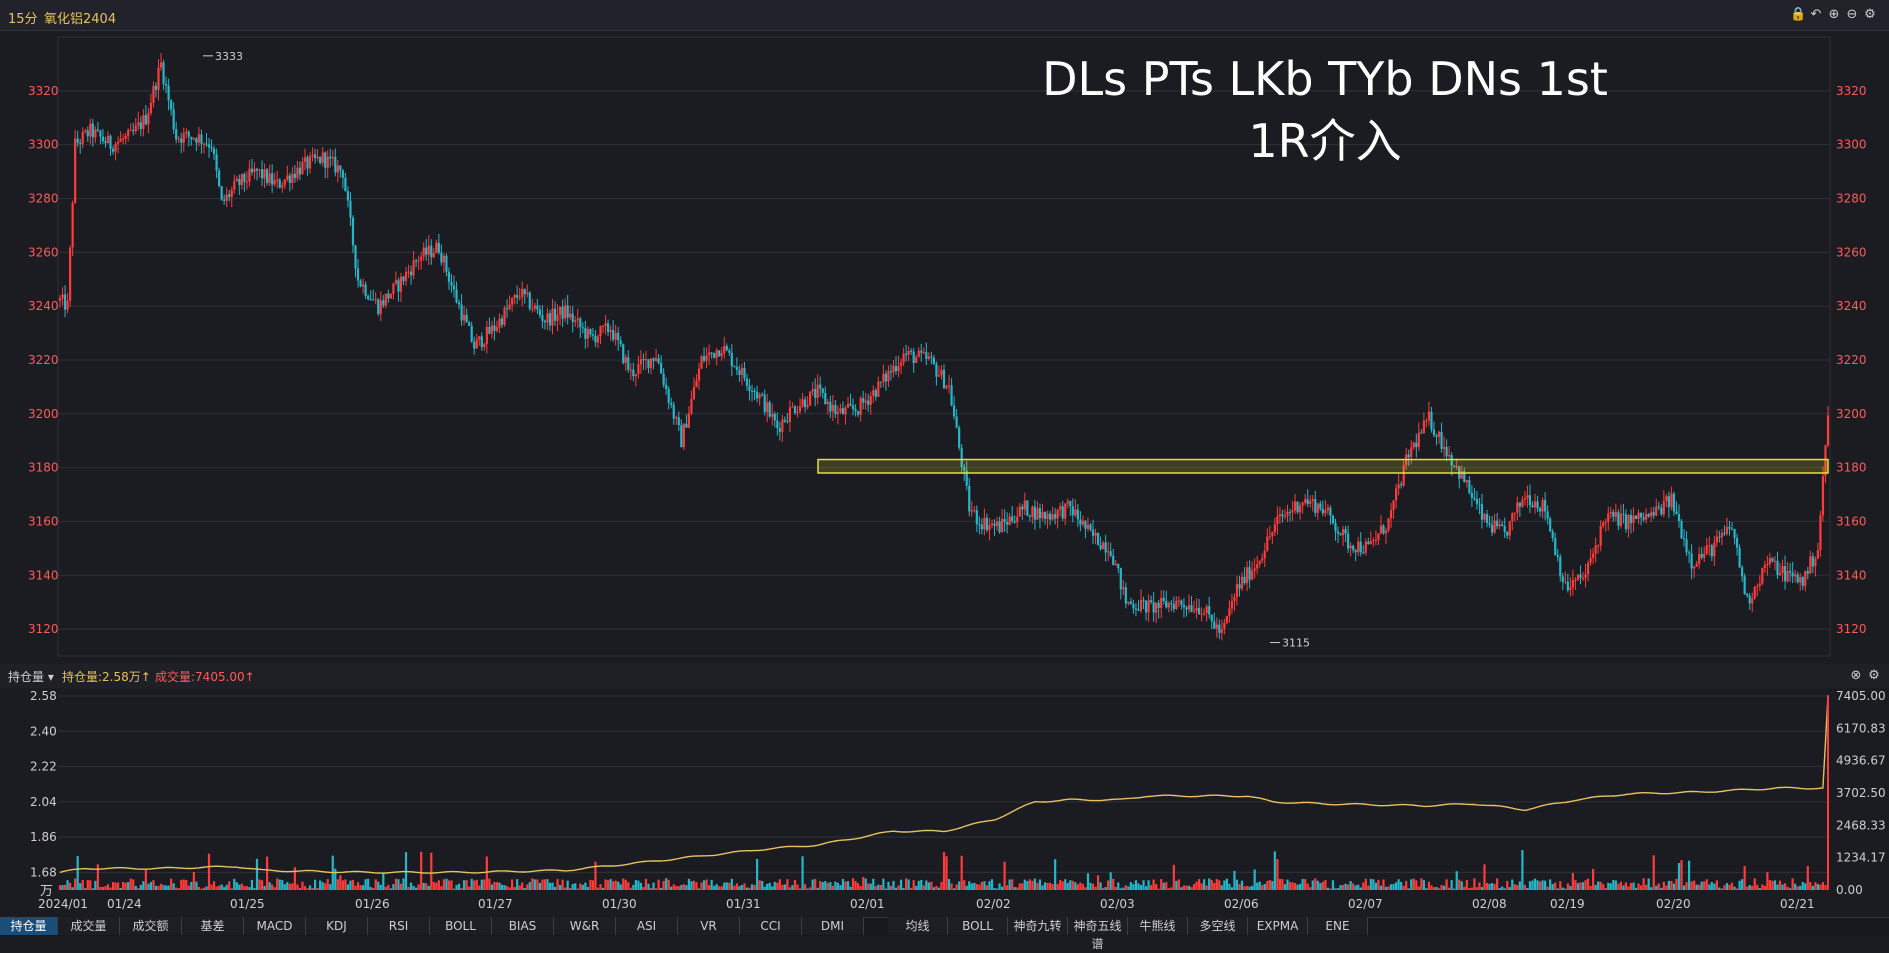 The height and width of the screenshot is (953, 1889). Describe the element at coordinates (1834, 14) in the screenshot. I see `zoom-in-icon: ⊕` at that location.